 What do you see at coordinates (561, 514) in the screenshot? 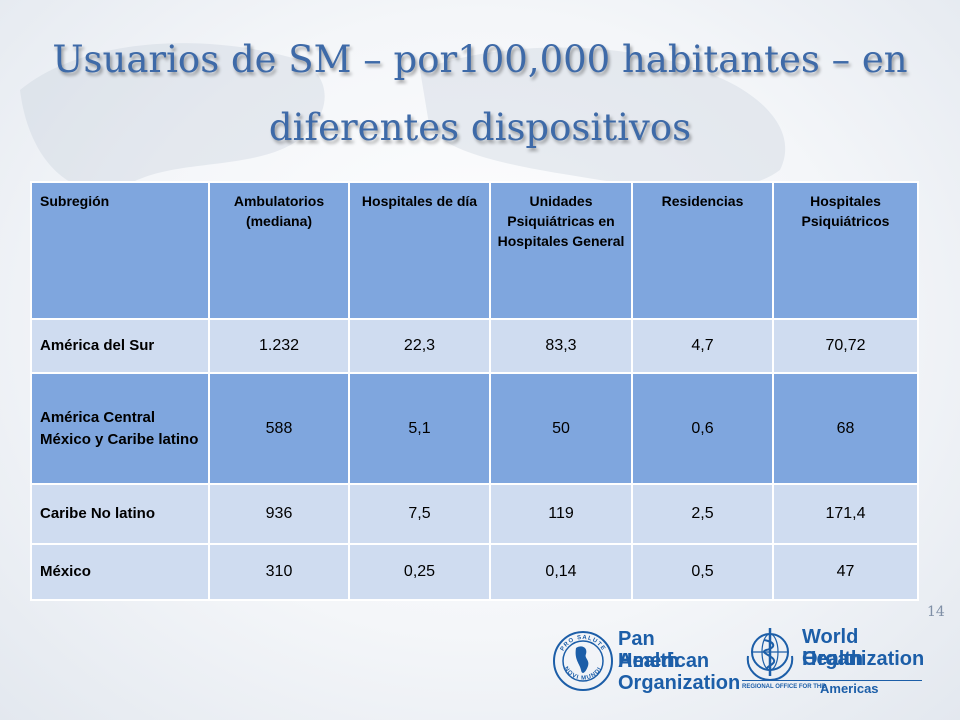
I see `table-cell: 119` at bounding box center [561, 514].